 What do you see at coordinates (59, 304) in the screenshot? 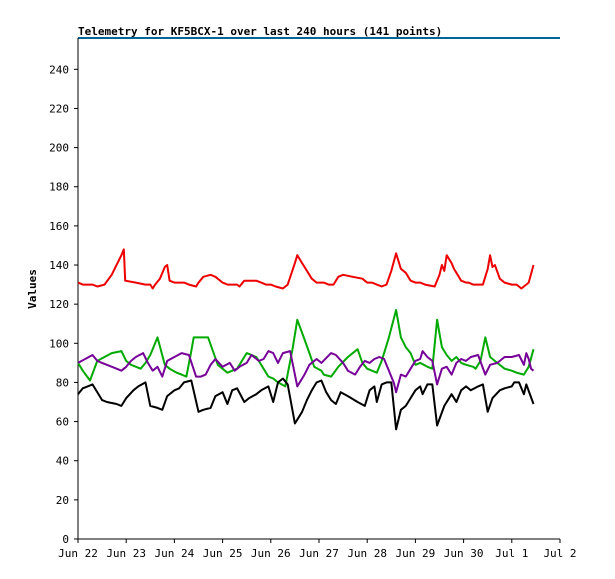
I see `y-tick-label: 120` at bounding box center [59, 304].